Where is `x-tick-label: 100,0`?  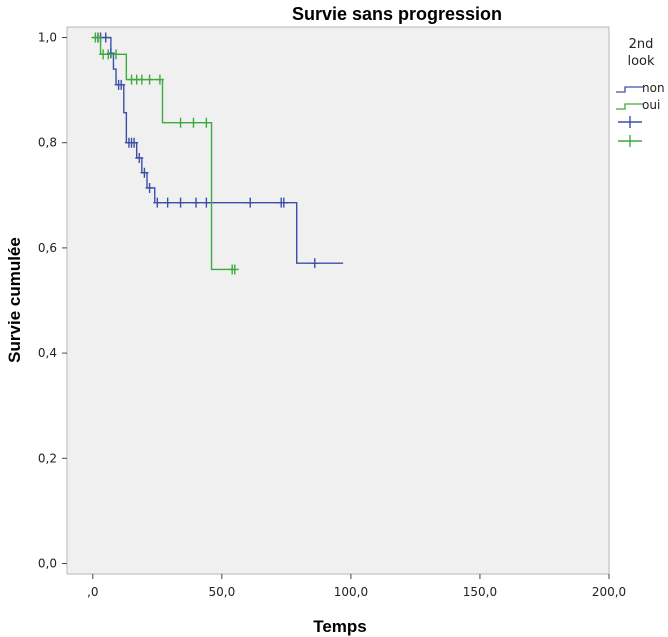 x-tick-label: 100,0 is located at coordinates (351, 592).